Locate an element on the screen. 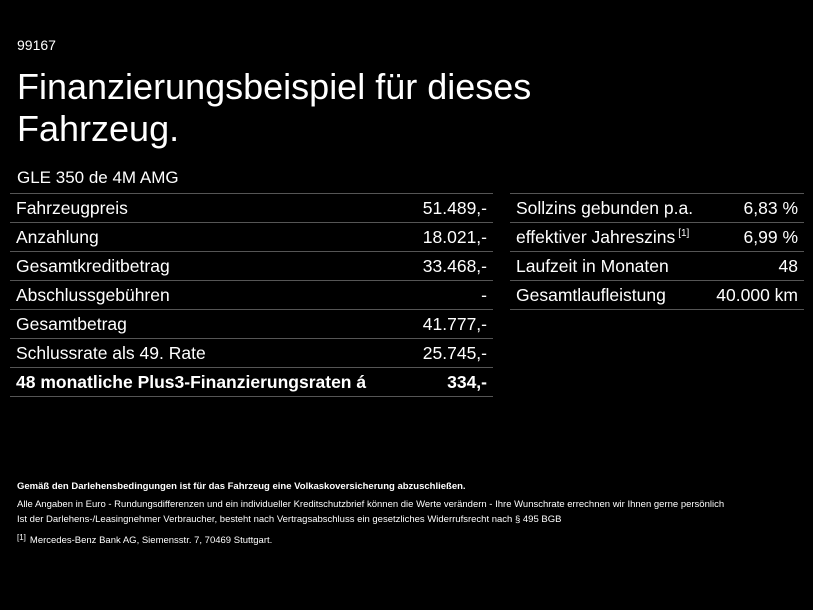 The image size is (813, 610). table-row: Anzahlung 18.021,- is located at coordinates (251, 237).